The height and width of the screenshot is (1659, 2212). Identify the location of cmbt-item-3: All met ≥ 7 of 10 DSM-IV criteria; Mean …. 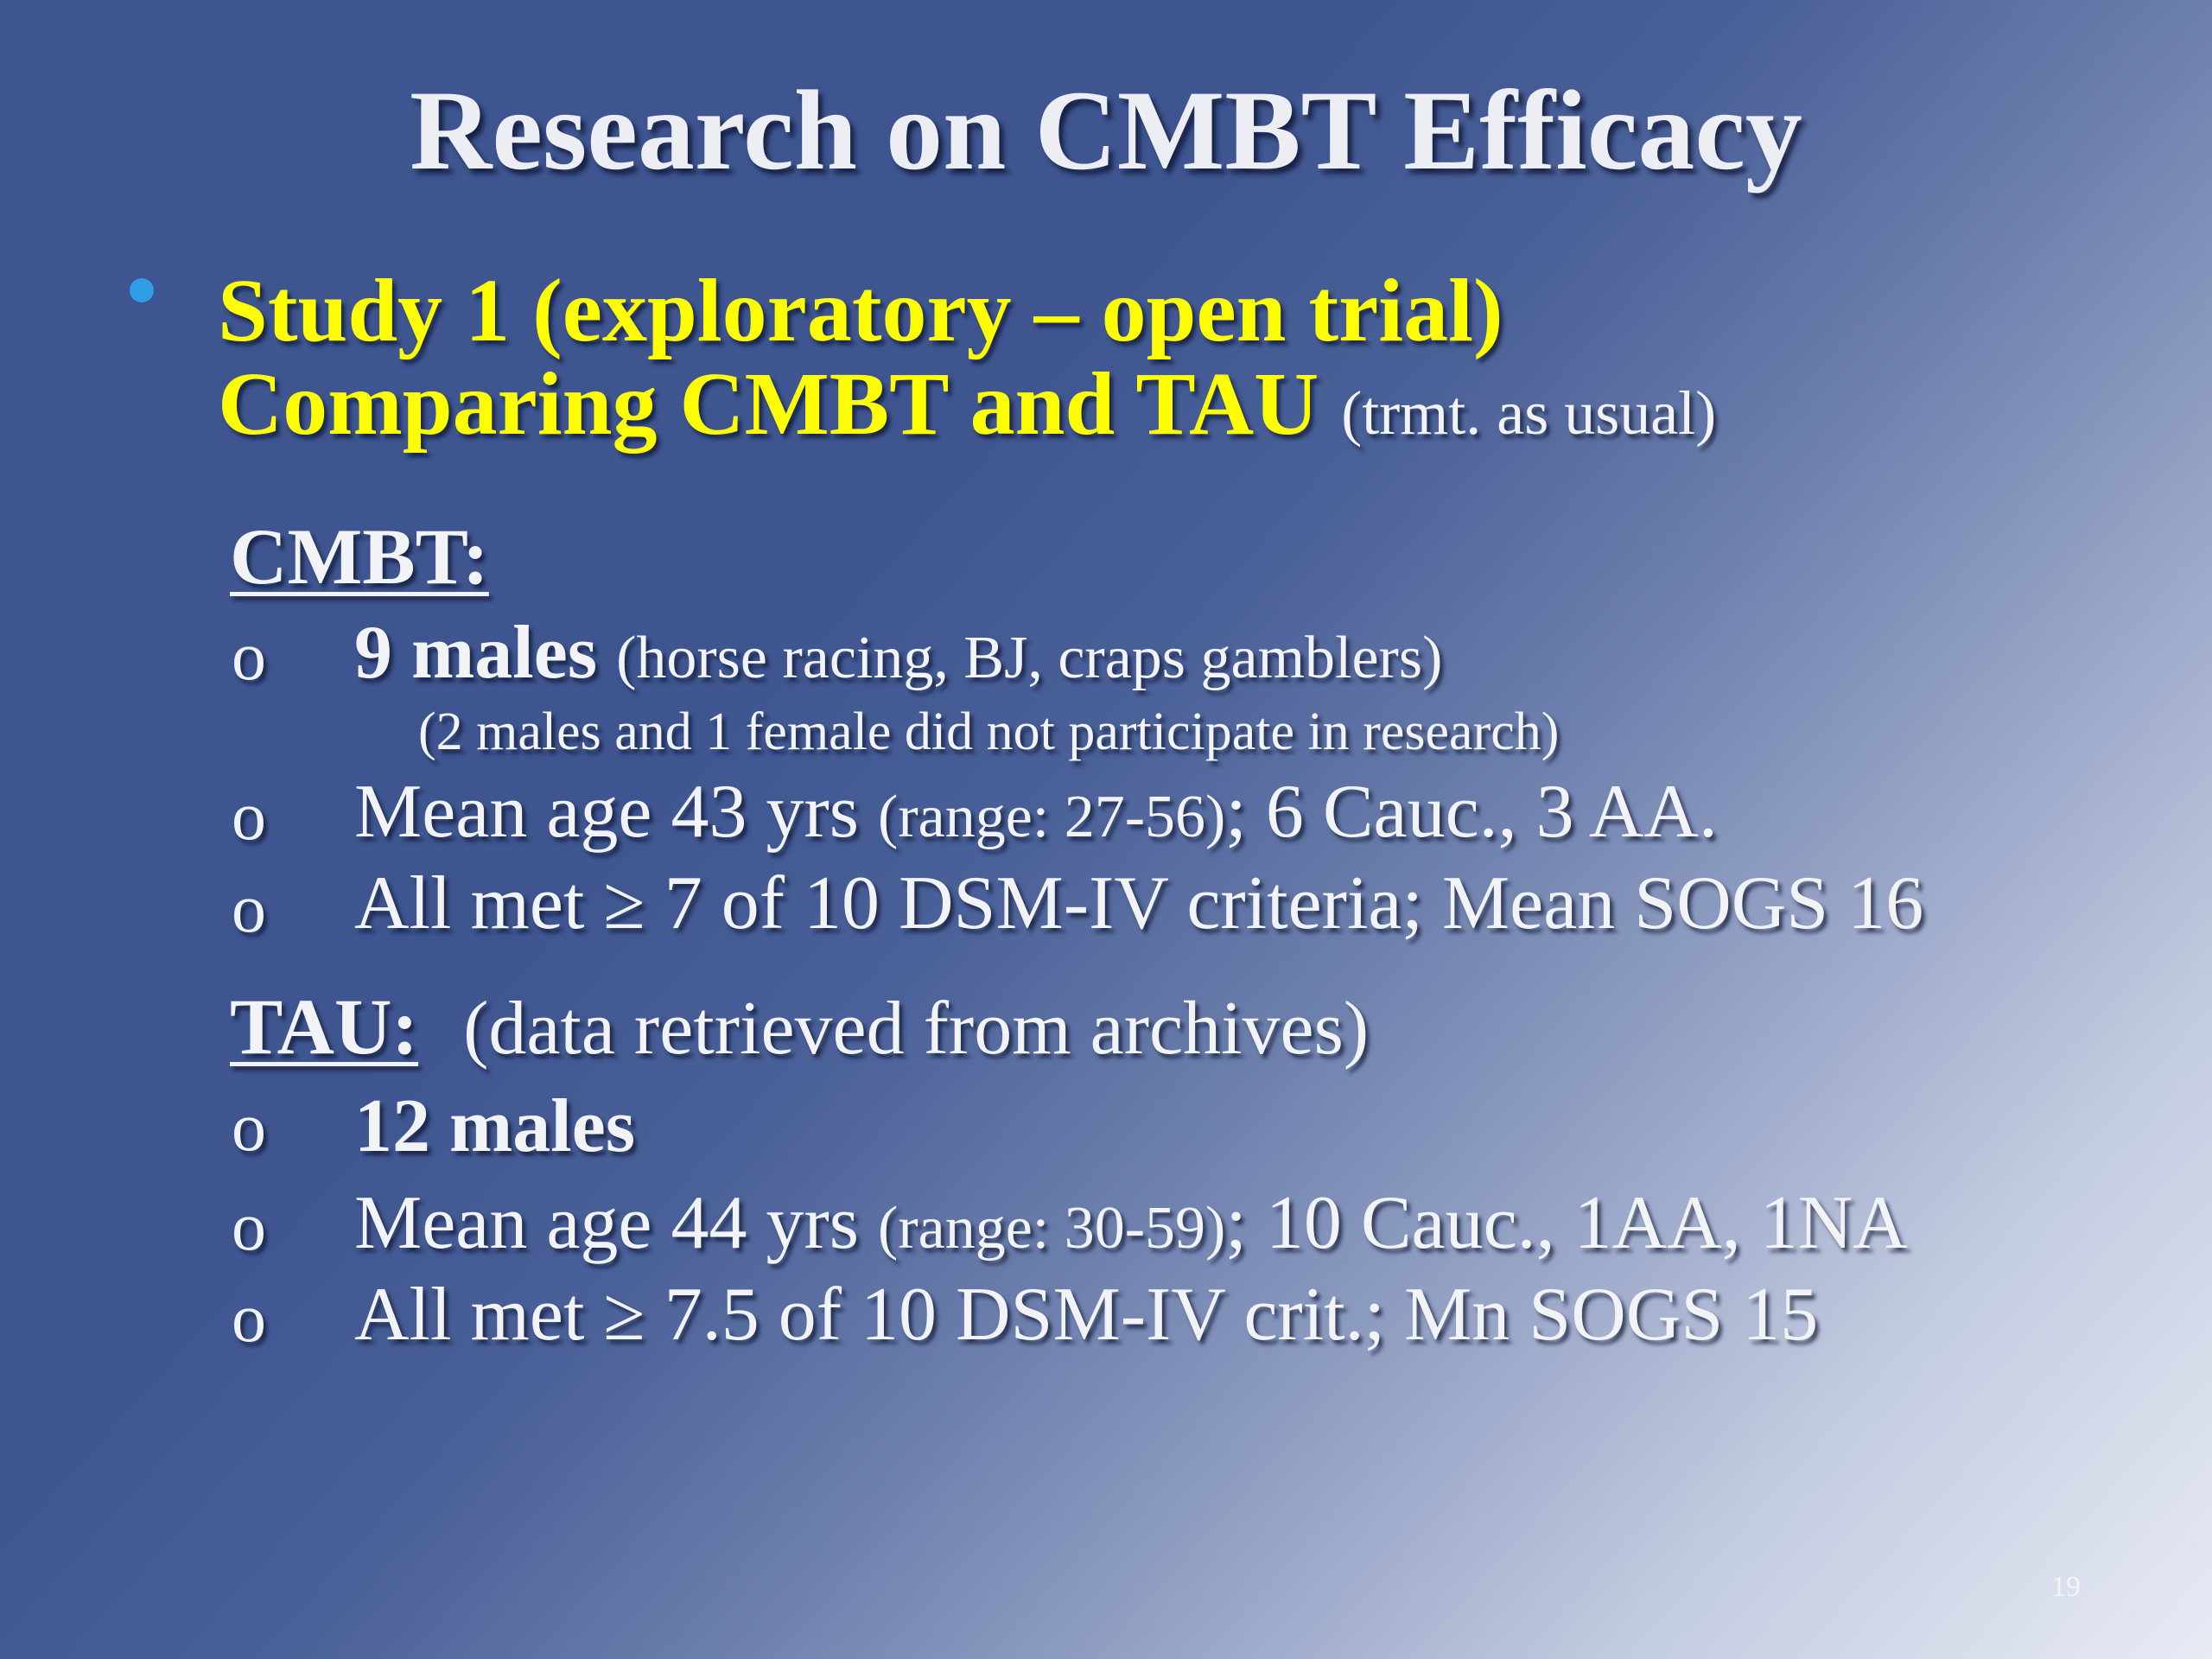
(1139, 903).